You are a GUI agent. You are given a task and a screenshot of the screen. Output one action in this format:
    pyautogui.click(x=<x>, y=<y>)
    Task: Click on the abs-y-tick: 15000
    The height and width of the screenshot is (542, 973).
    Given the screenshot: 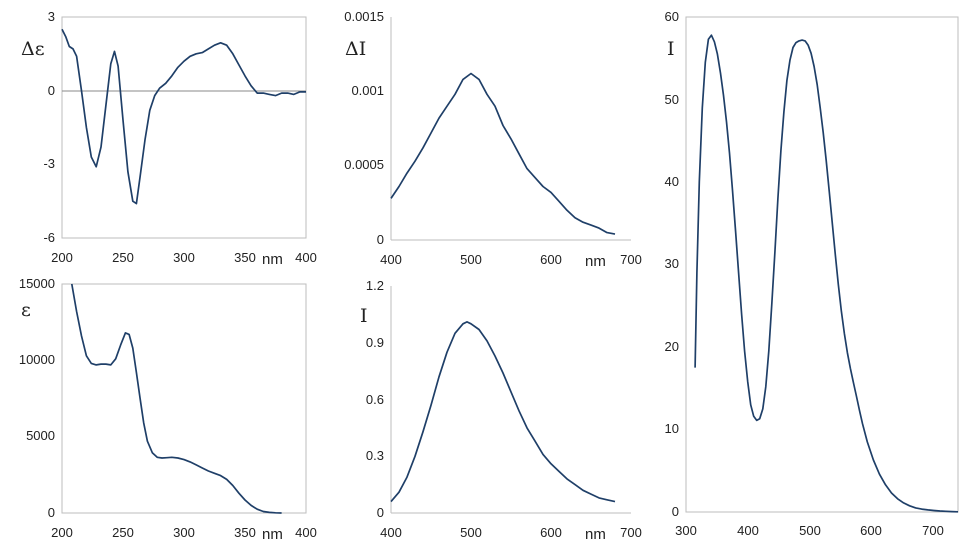 What is the action you would take?
    pyautogui.click(x=37, y=283)
    